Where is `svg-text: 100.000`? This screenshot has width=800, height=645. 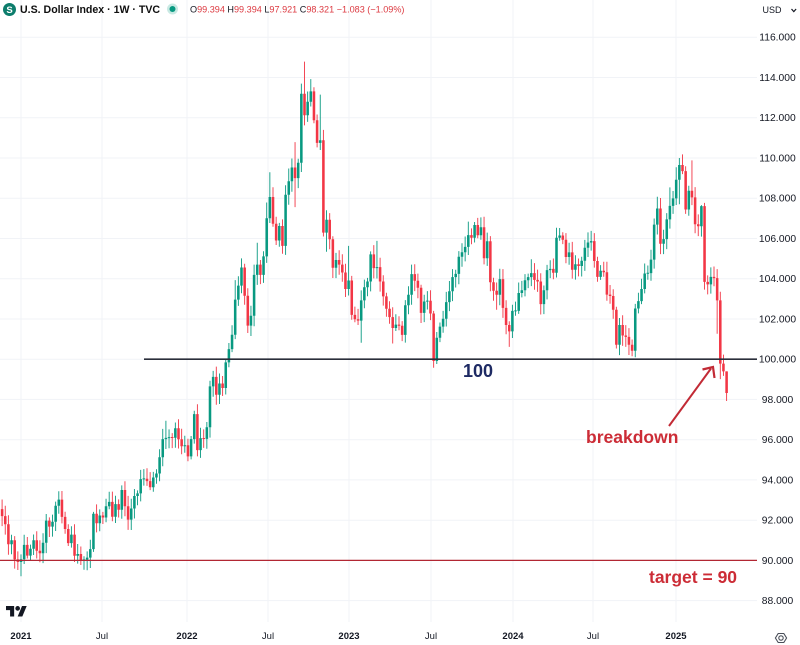
svg-text: 100.000 is located at coordinates (777, 360).